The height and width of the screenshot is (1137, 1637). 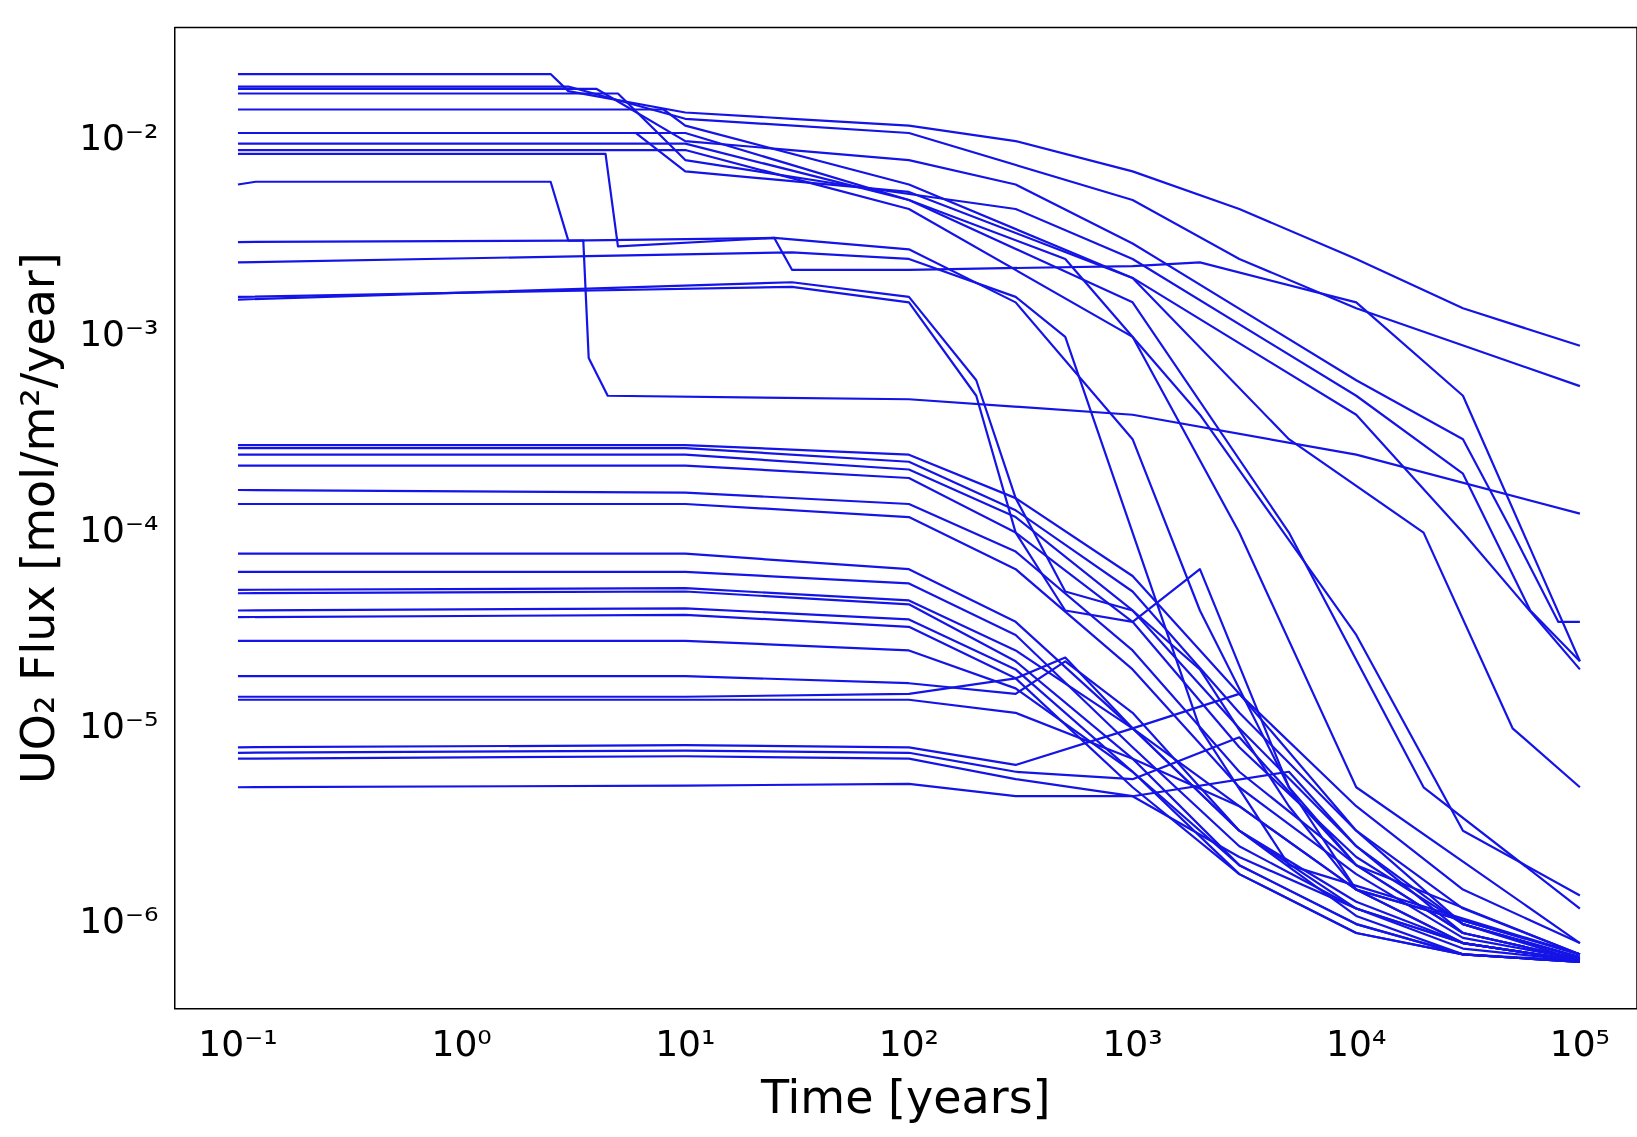 I want to click on x-tick-label: 10⁰, so click(x=461, y=1043).